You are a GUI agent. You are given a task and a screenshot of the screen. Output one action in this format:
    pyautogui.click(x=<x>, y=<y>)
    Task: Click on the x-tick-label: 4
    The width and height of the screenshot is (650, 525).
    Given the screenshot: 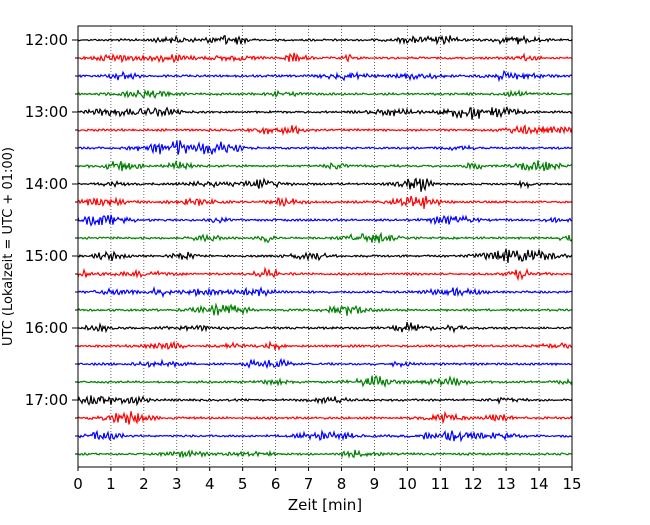 What is the action you would take?
    pyautogui.click(x=210, y=484)
    